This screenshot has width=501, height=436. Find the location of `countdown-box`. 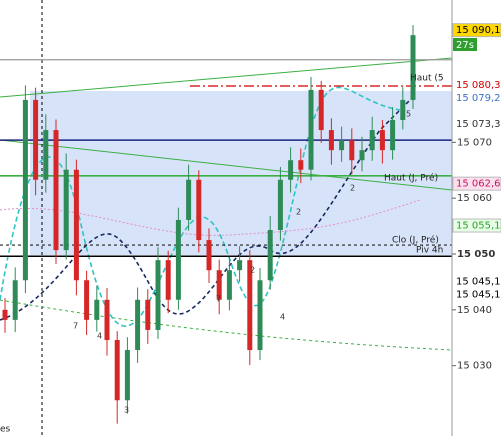

countdown-box is located at coordinates (465, 44).